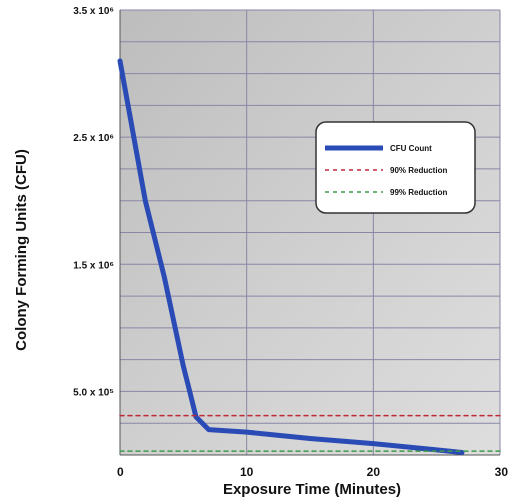  I want to click on legend: CFU Count 90% Reduction 99% Reduction, so click(395, 167).